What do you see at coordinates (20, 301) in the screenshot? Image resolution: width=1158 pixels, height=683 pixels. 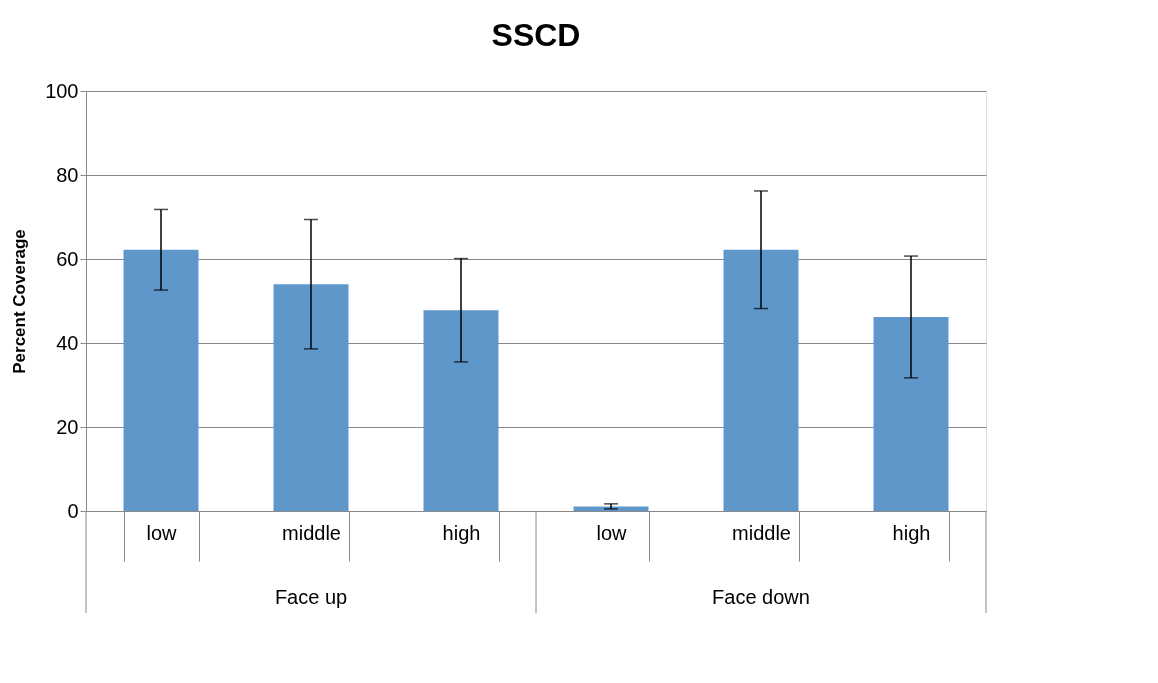 I see `y-axis-title: Percent Coverage` at bounding box center [20, 301].